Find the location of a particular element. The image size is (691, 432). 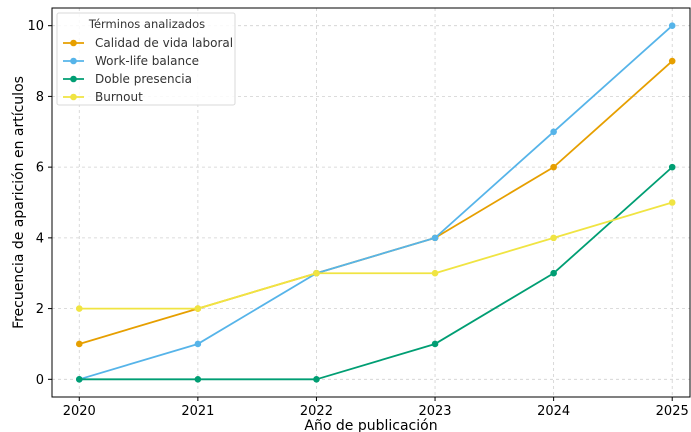

y-tick-label: 8 is located at coordinates (40, 97).